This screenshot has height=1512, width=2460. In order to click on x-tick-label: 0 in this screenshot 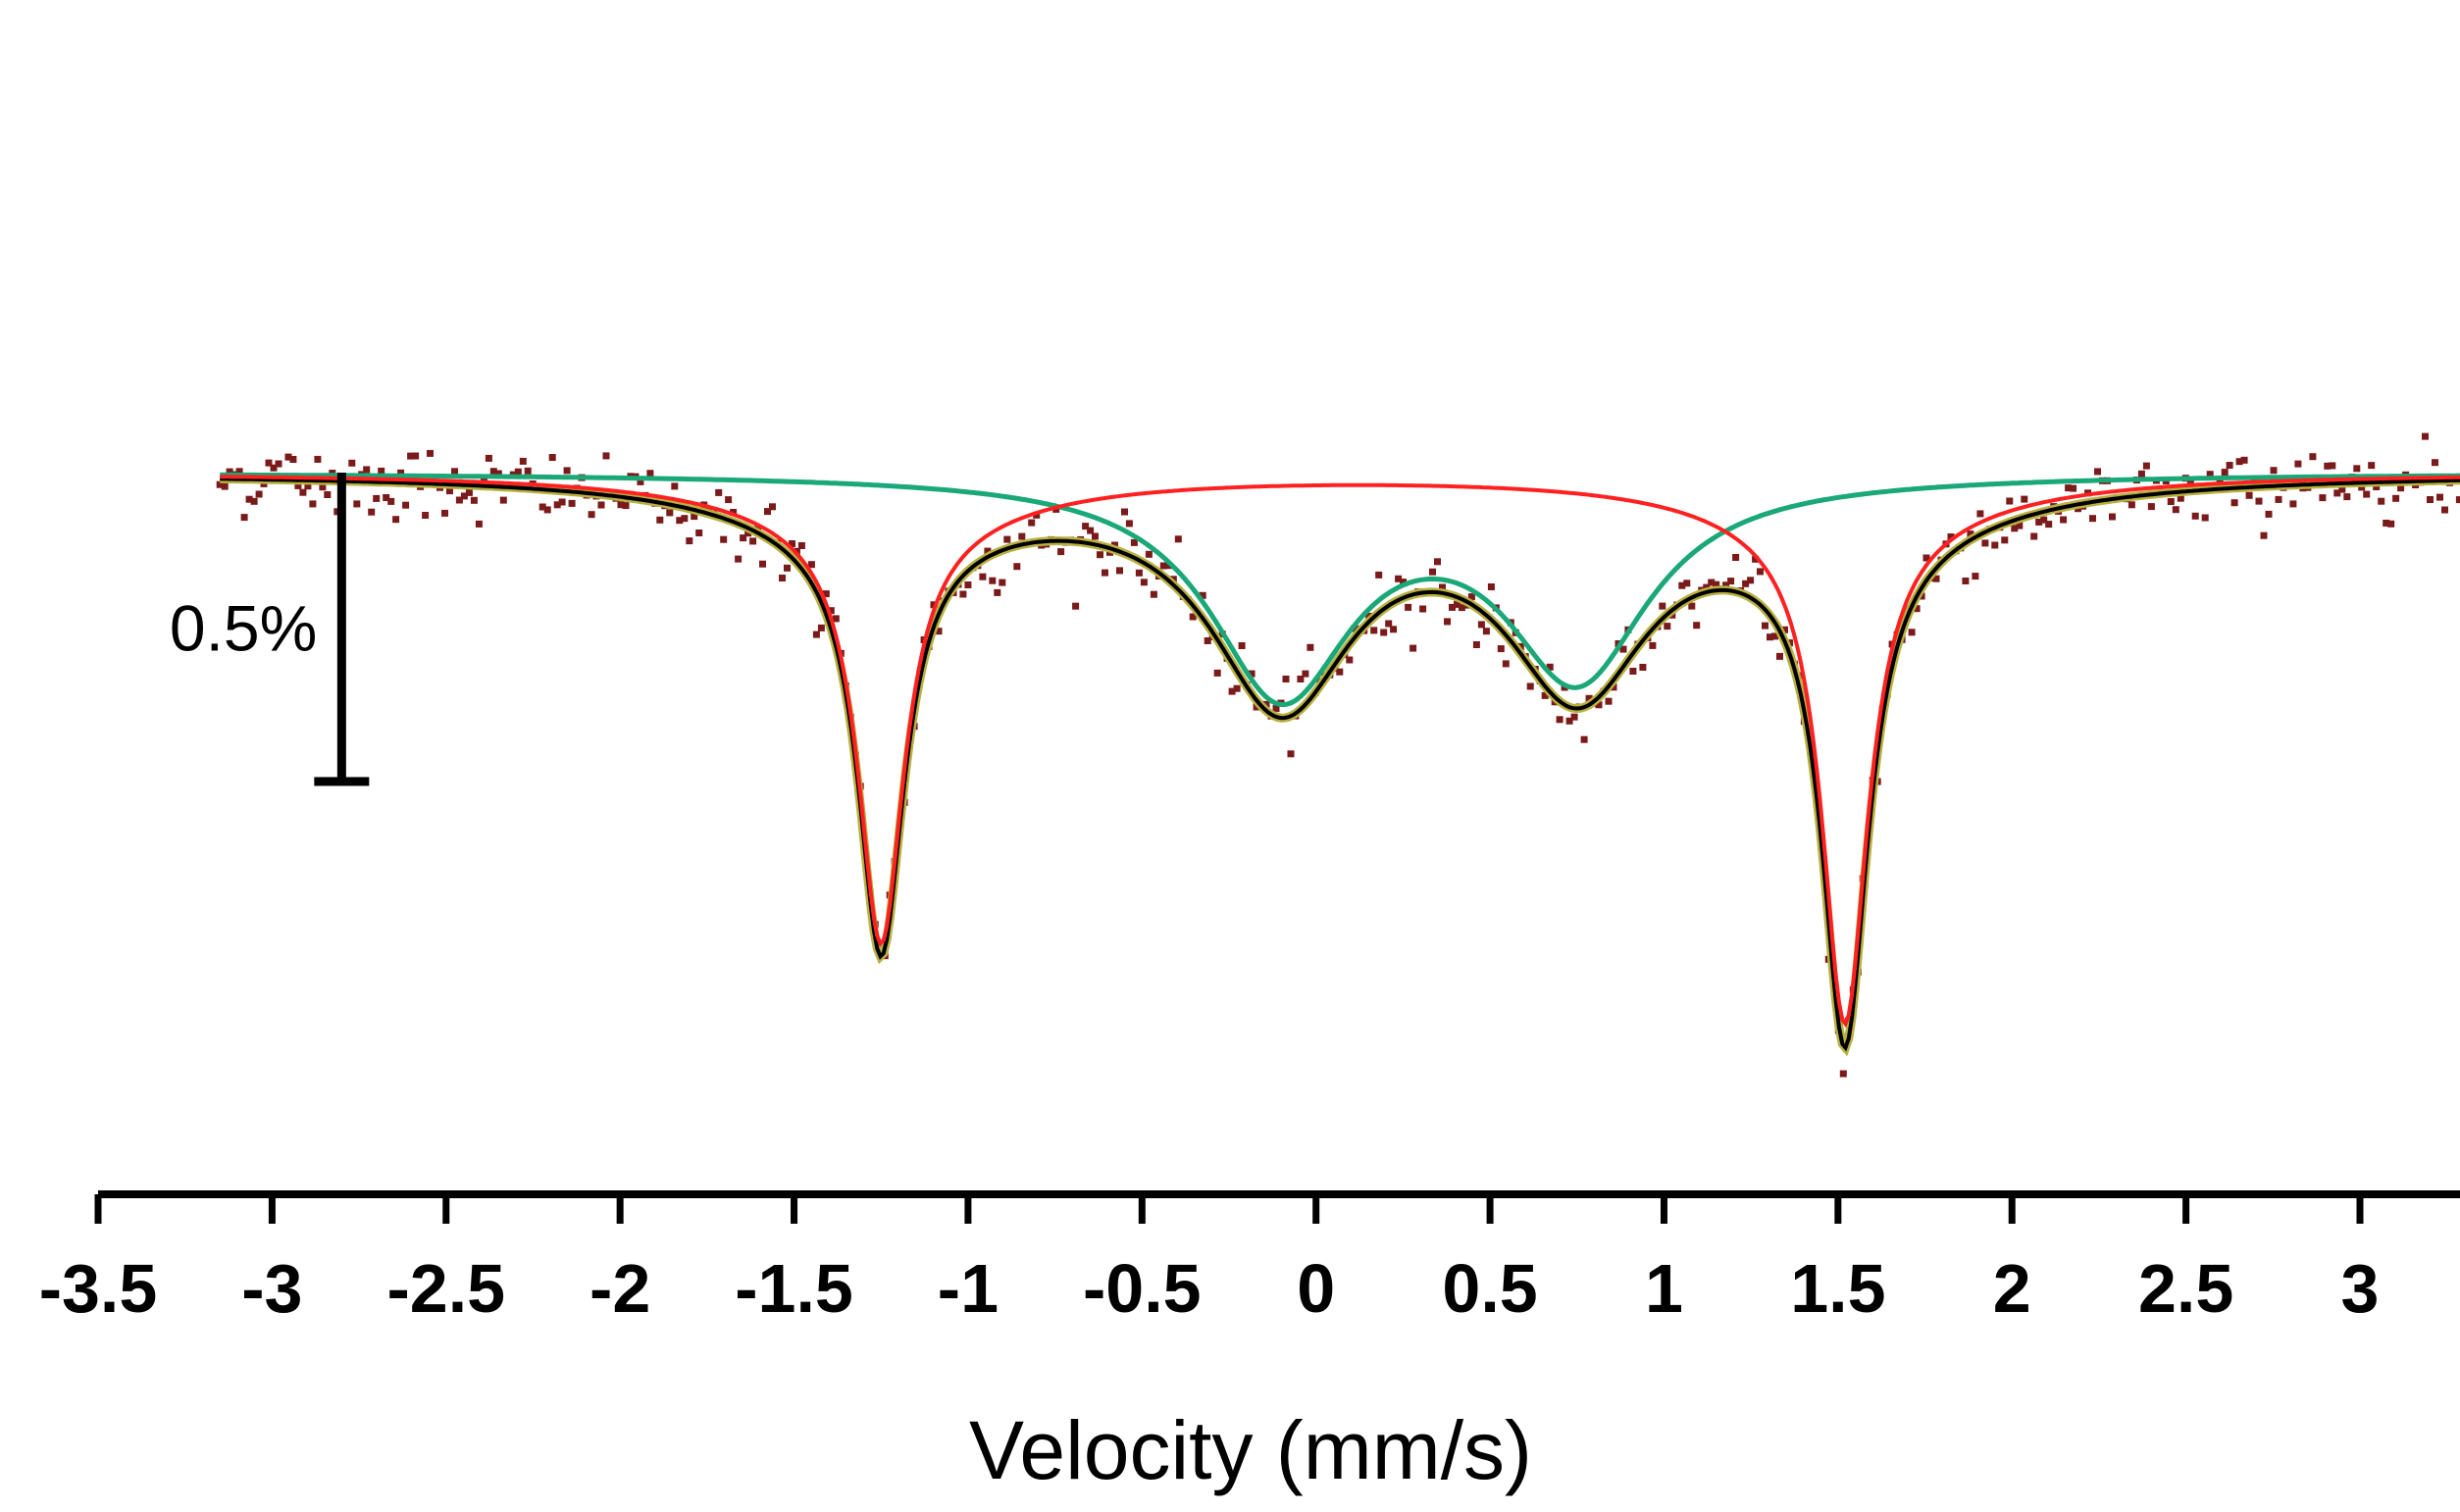, I will do `click(1316, 1288)`.